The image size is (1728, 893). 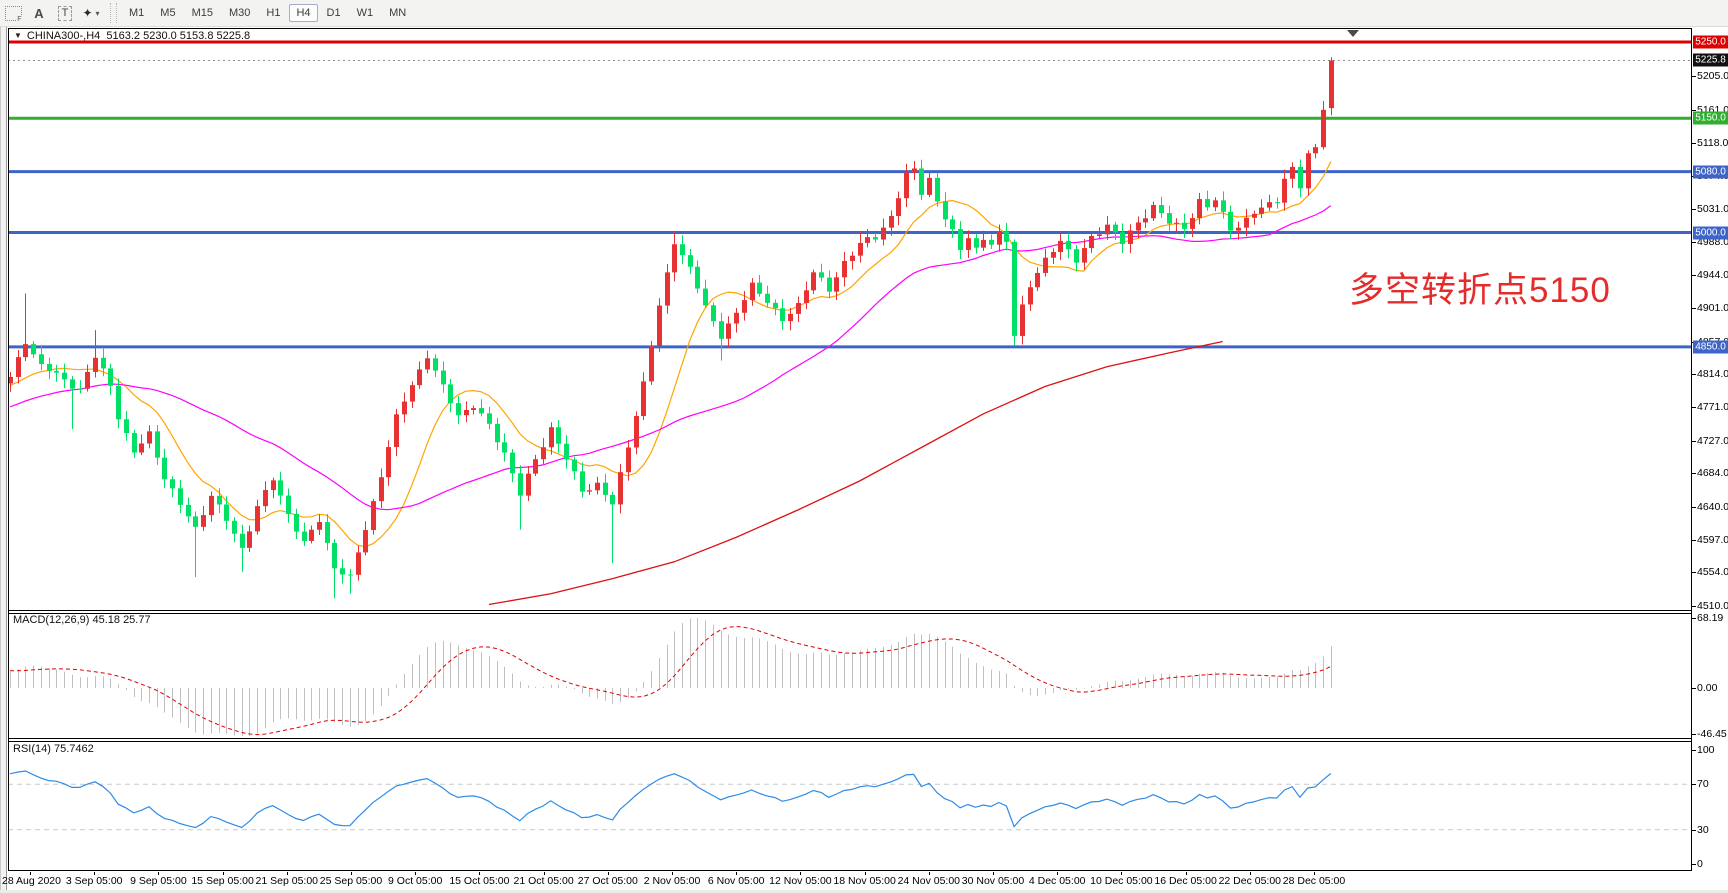 I want to click on timeframe-button-h4: H4, so click(x=303, y=13).